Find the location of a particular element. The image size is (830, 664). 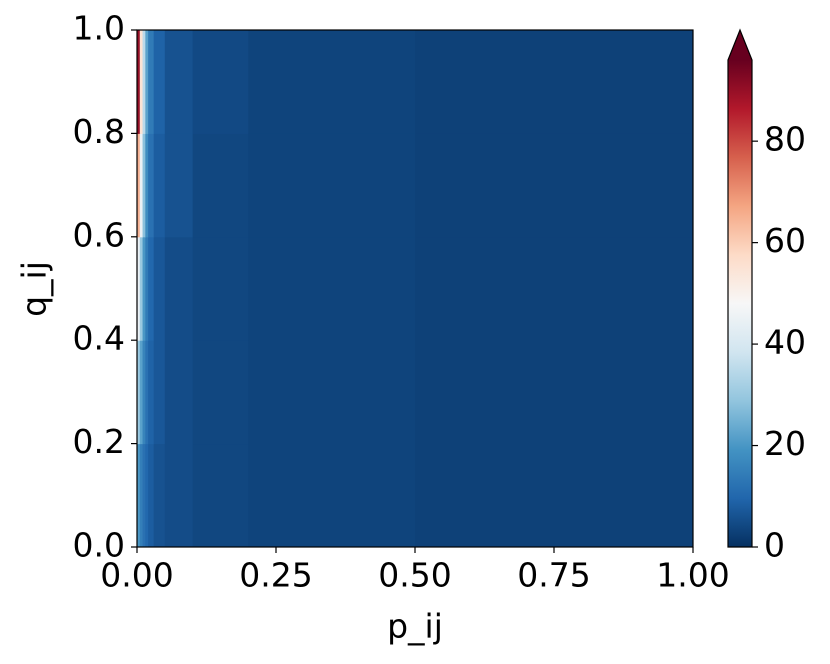

x-tick-label: 0.50 is located at coordinates (414, 575).